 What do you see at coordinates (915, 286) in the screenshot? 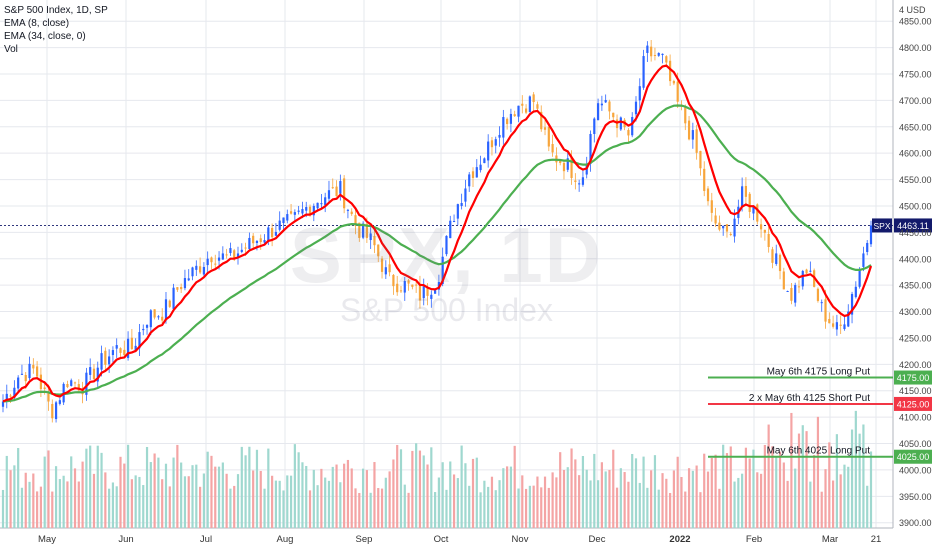
I see `y-tick-label: 4350.00` at bounding box center [915, 286].